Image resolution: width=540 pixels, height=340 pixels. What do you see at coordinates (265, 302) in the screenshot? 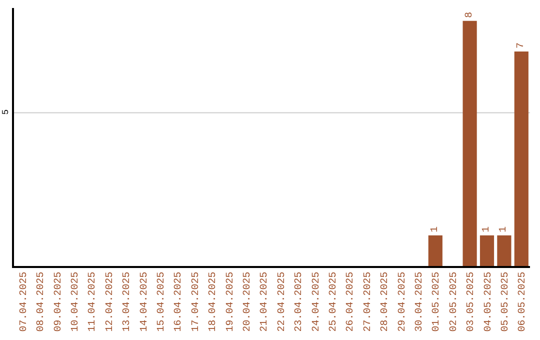
I see `x-tick-label: 21.04.2025` at bounding box center [265, 302].